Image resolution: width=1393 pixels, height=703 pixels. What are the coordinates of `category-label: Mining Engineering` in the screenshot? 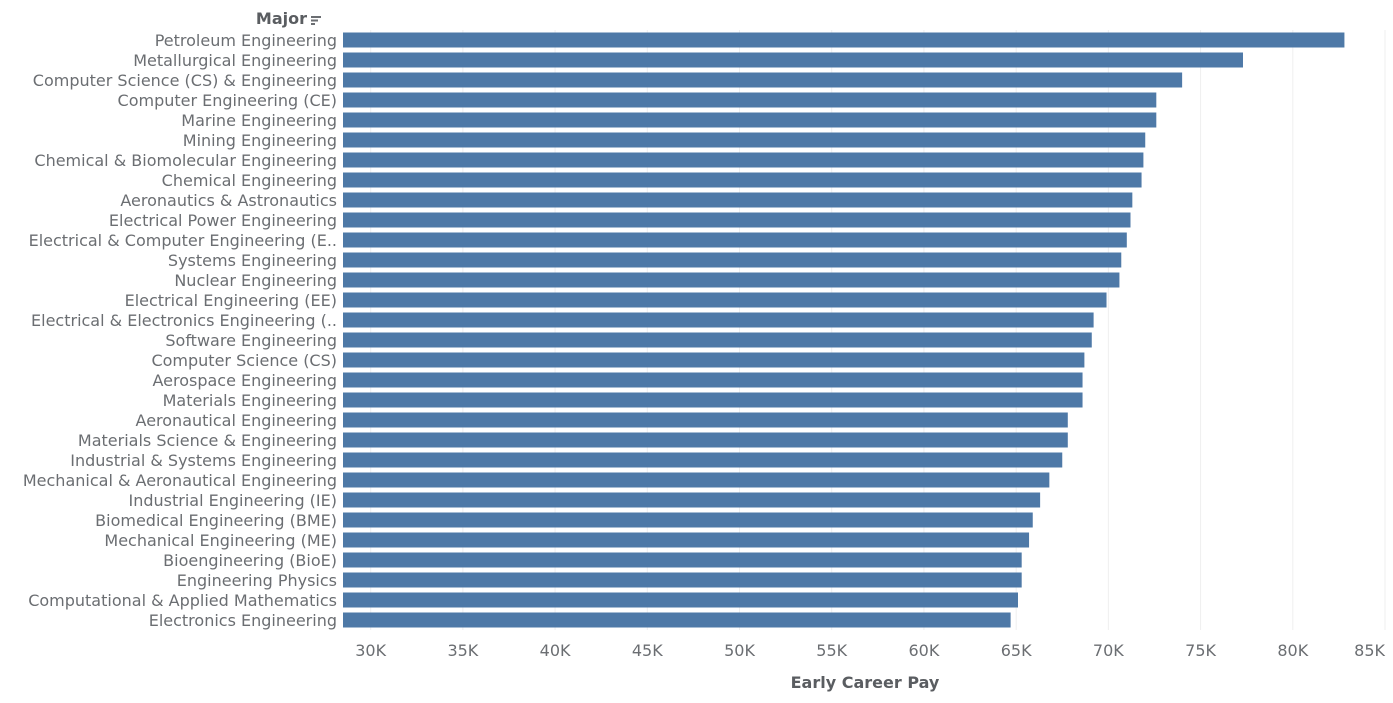 It's located at (260, 140).